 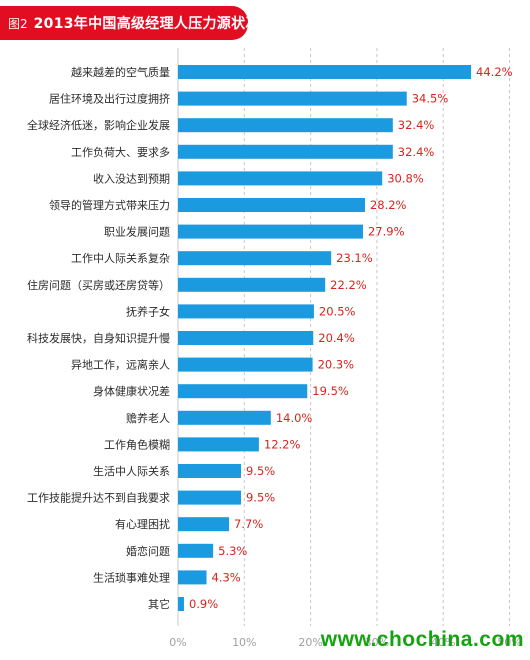 I want to click on category-label: 生活琐事难处理, so click(x=131, y=577).